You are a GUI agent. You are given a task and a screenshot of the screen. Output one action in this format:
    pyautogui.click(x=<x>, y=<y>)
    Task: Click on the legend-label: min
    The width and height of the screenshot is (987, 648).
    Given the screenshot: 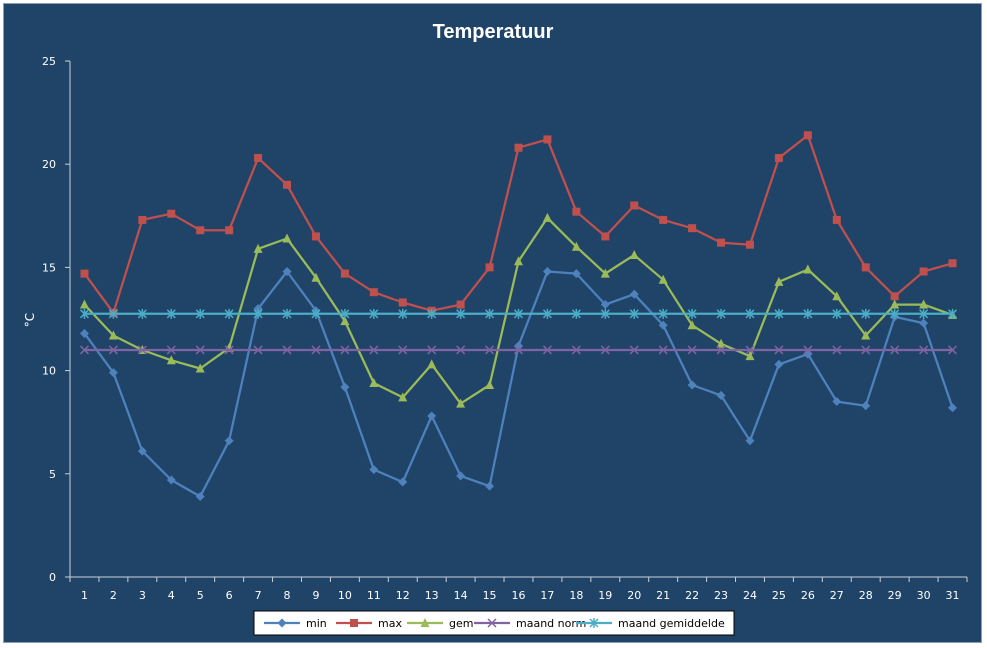 What is the action you would take?
    pyautogui.click(x=316, y=623)
    